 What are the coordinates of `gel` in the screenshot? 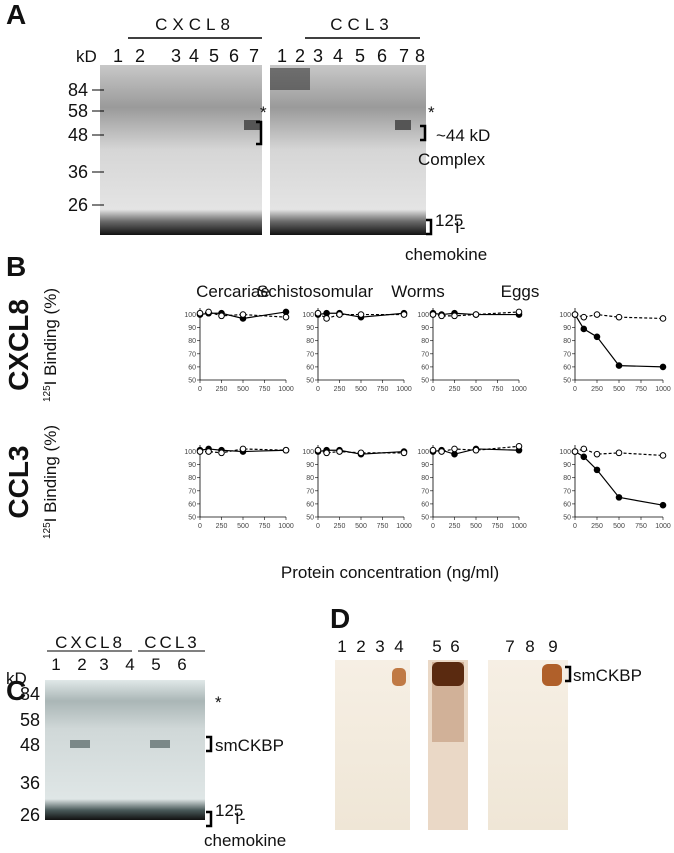 It's located at (181, 150).